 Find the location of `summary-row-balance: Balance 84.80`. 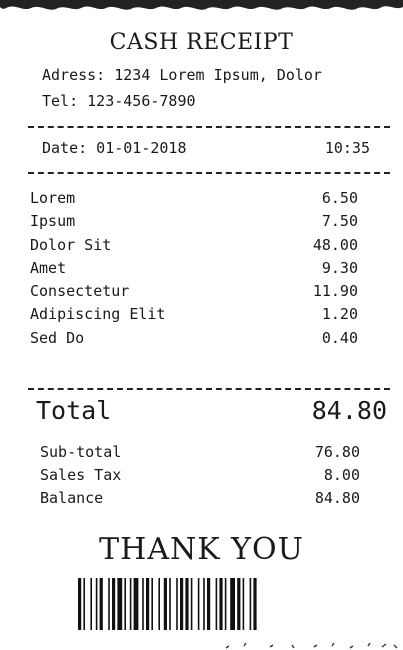

summary-row-balance: Balance 84.80 is located at coordinates (200, 499).